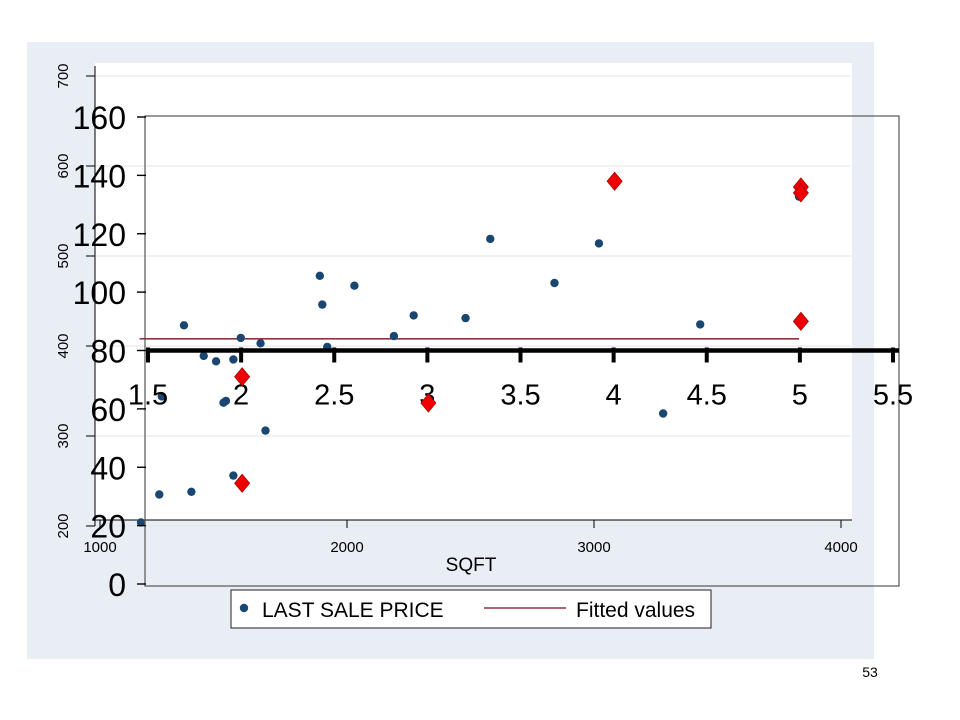  I want to click on overlay-x-tick-label: 4, so click(614, 396).